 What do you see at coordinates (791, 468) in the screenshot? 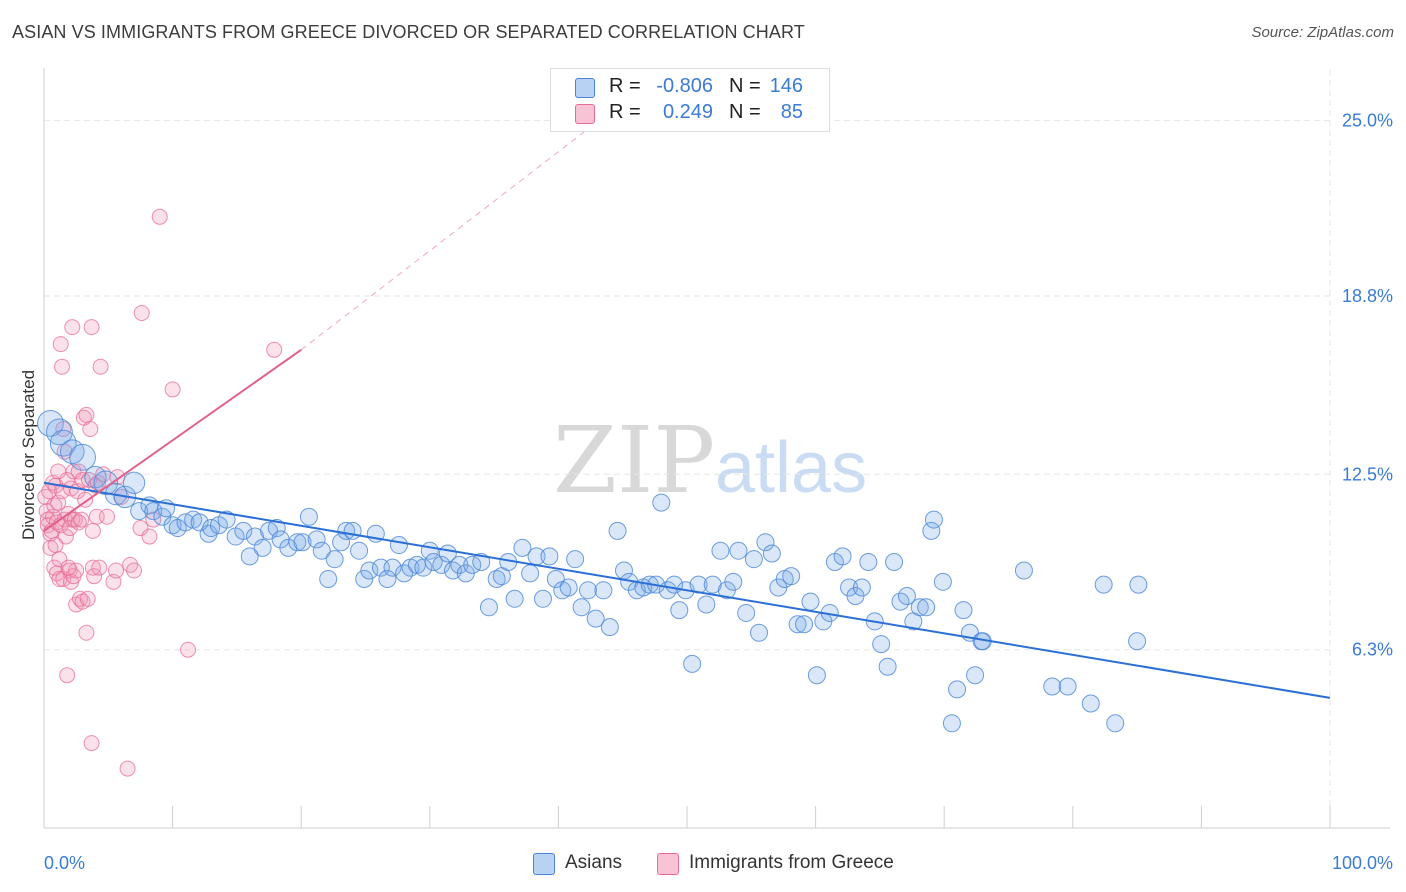
I see `watermark-atlas: atlas` at bounding box center [791, 468].